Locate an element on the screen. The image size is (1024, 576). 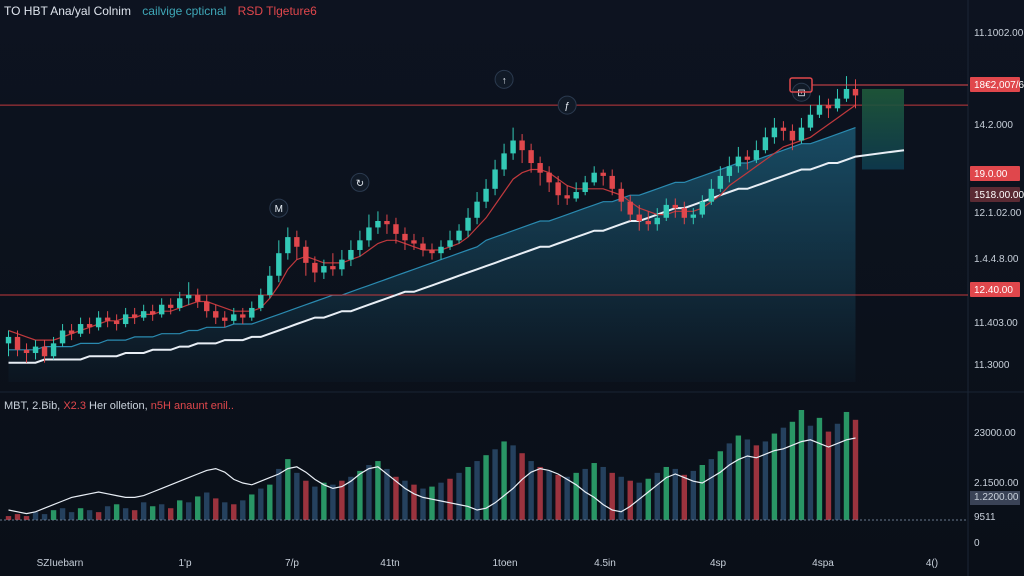
event-marker-glyph: ↑ is located at coordinates (504, 80).